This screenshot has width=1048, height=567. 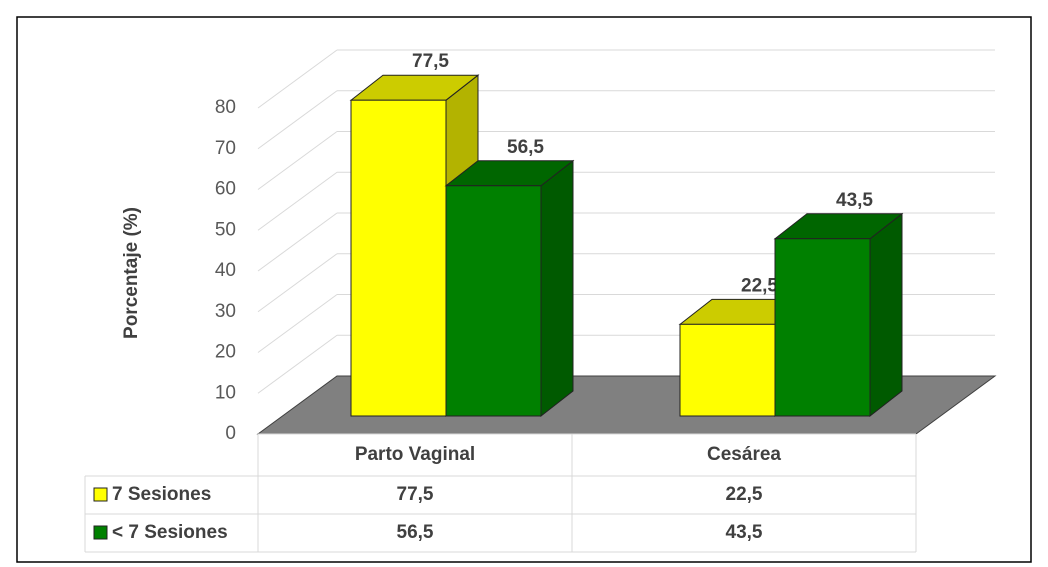 What do you see at coordinates (759, 285) in the screenshot?
I see `data-label: 22,5` at bounding box center [759, 285].